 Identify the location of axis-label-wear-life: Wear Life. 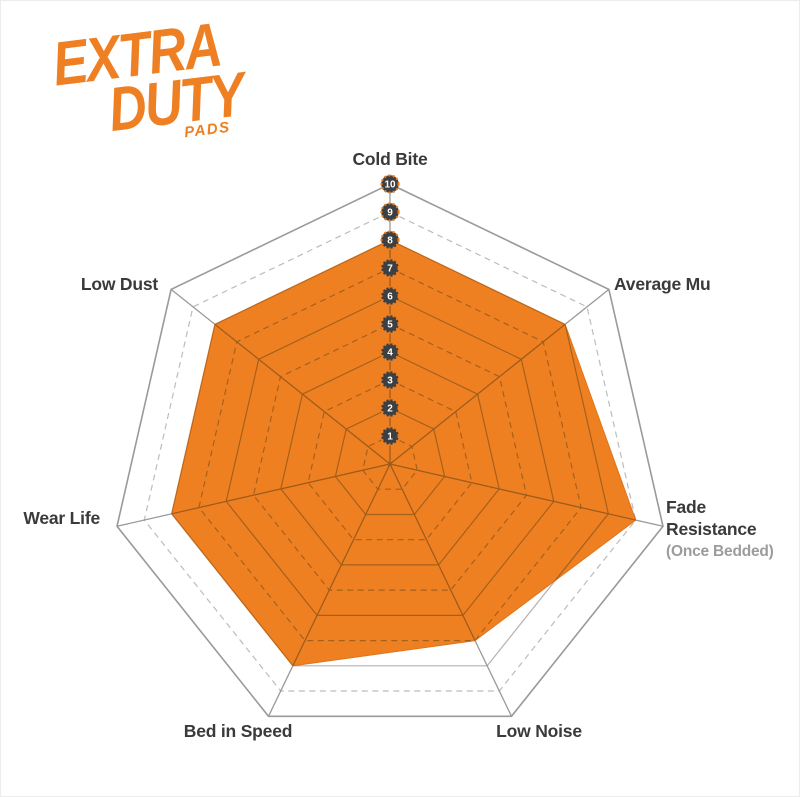
(61, 518).